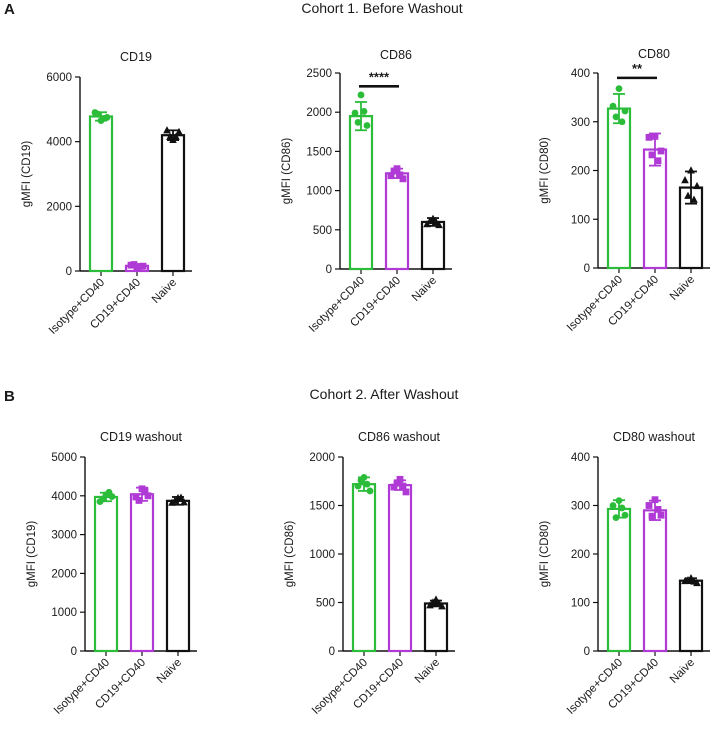 The width and height of the screenshot is (723, 737). What do you see at coordinates (545, 554) in the screenshot?
I see `y-axis-label: gMFI (CD80)` at bounding box center [545, 554].